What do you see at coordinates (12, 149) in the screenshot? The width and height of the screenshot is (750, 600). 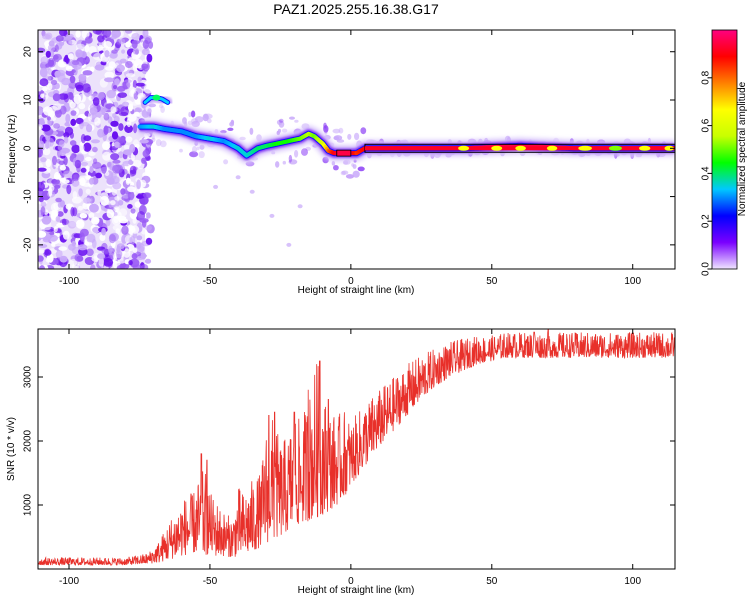 I see `spectrogram-y-label: Frequency (Hz)` at bounding box center [12, 149].